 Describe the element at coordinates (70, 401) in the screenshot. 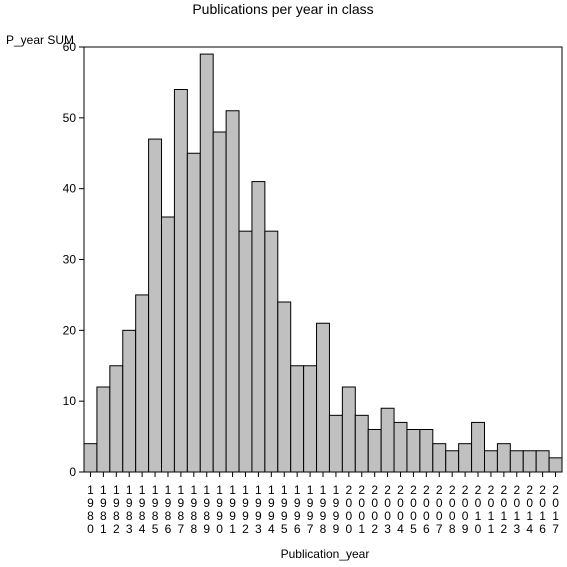

I see `y-tick-label: 10` at that location.